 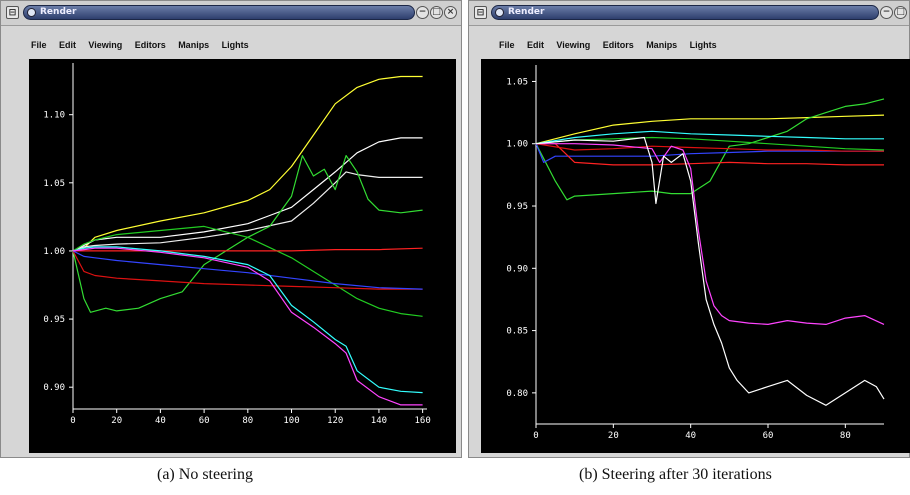 What do you see at coordinates (54, 116) in the screenshot?
I see `y-tick-label: 1.10` at bounding box center [54, 116].